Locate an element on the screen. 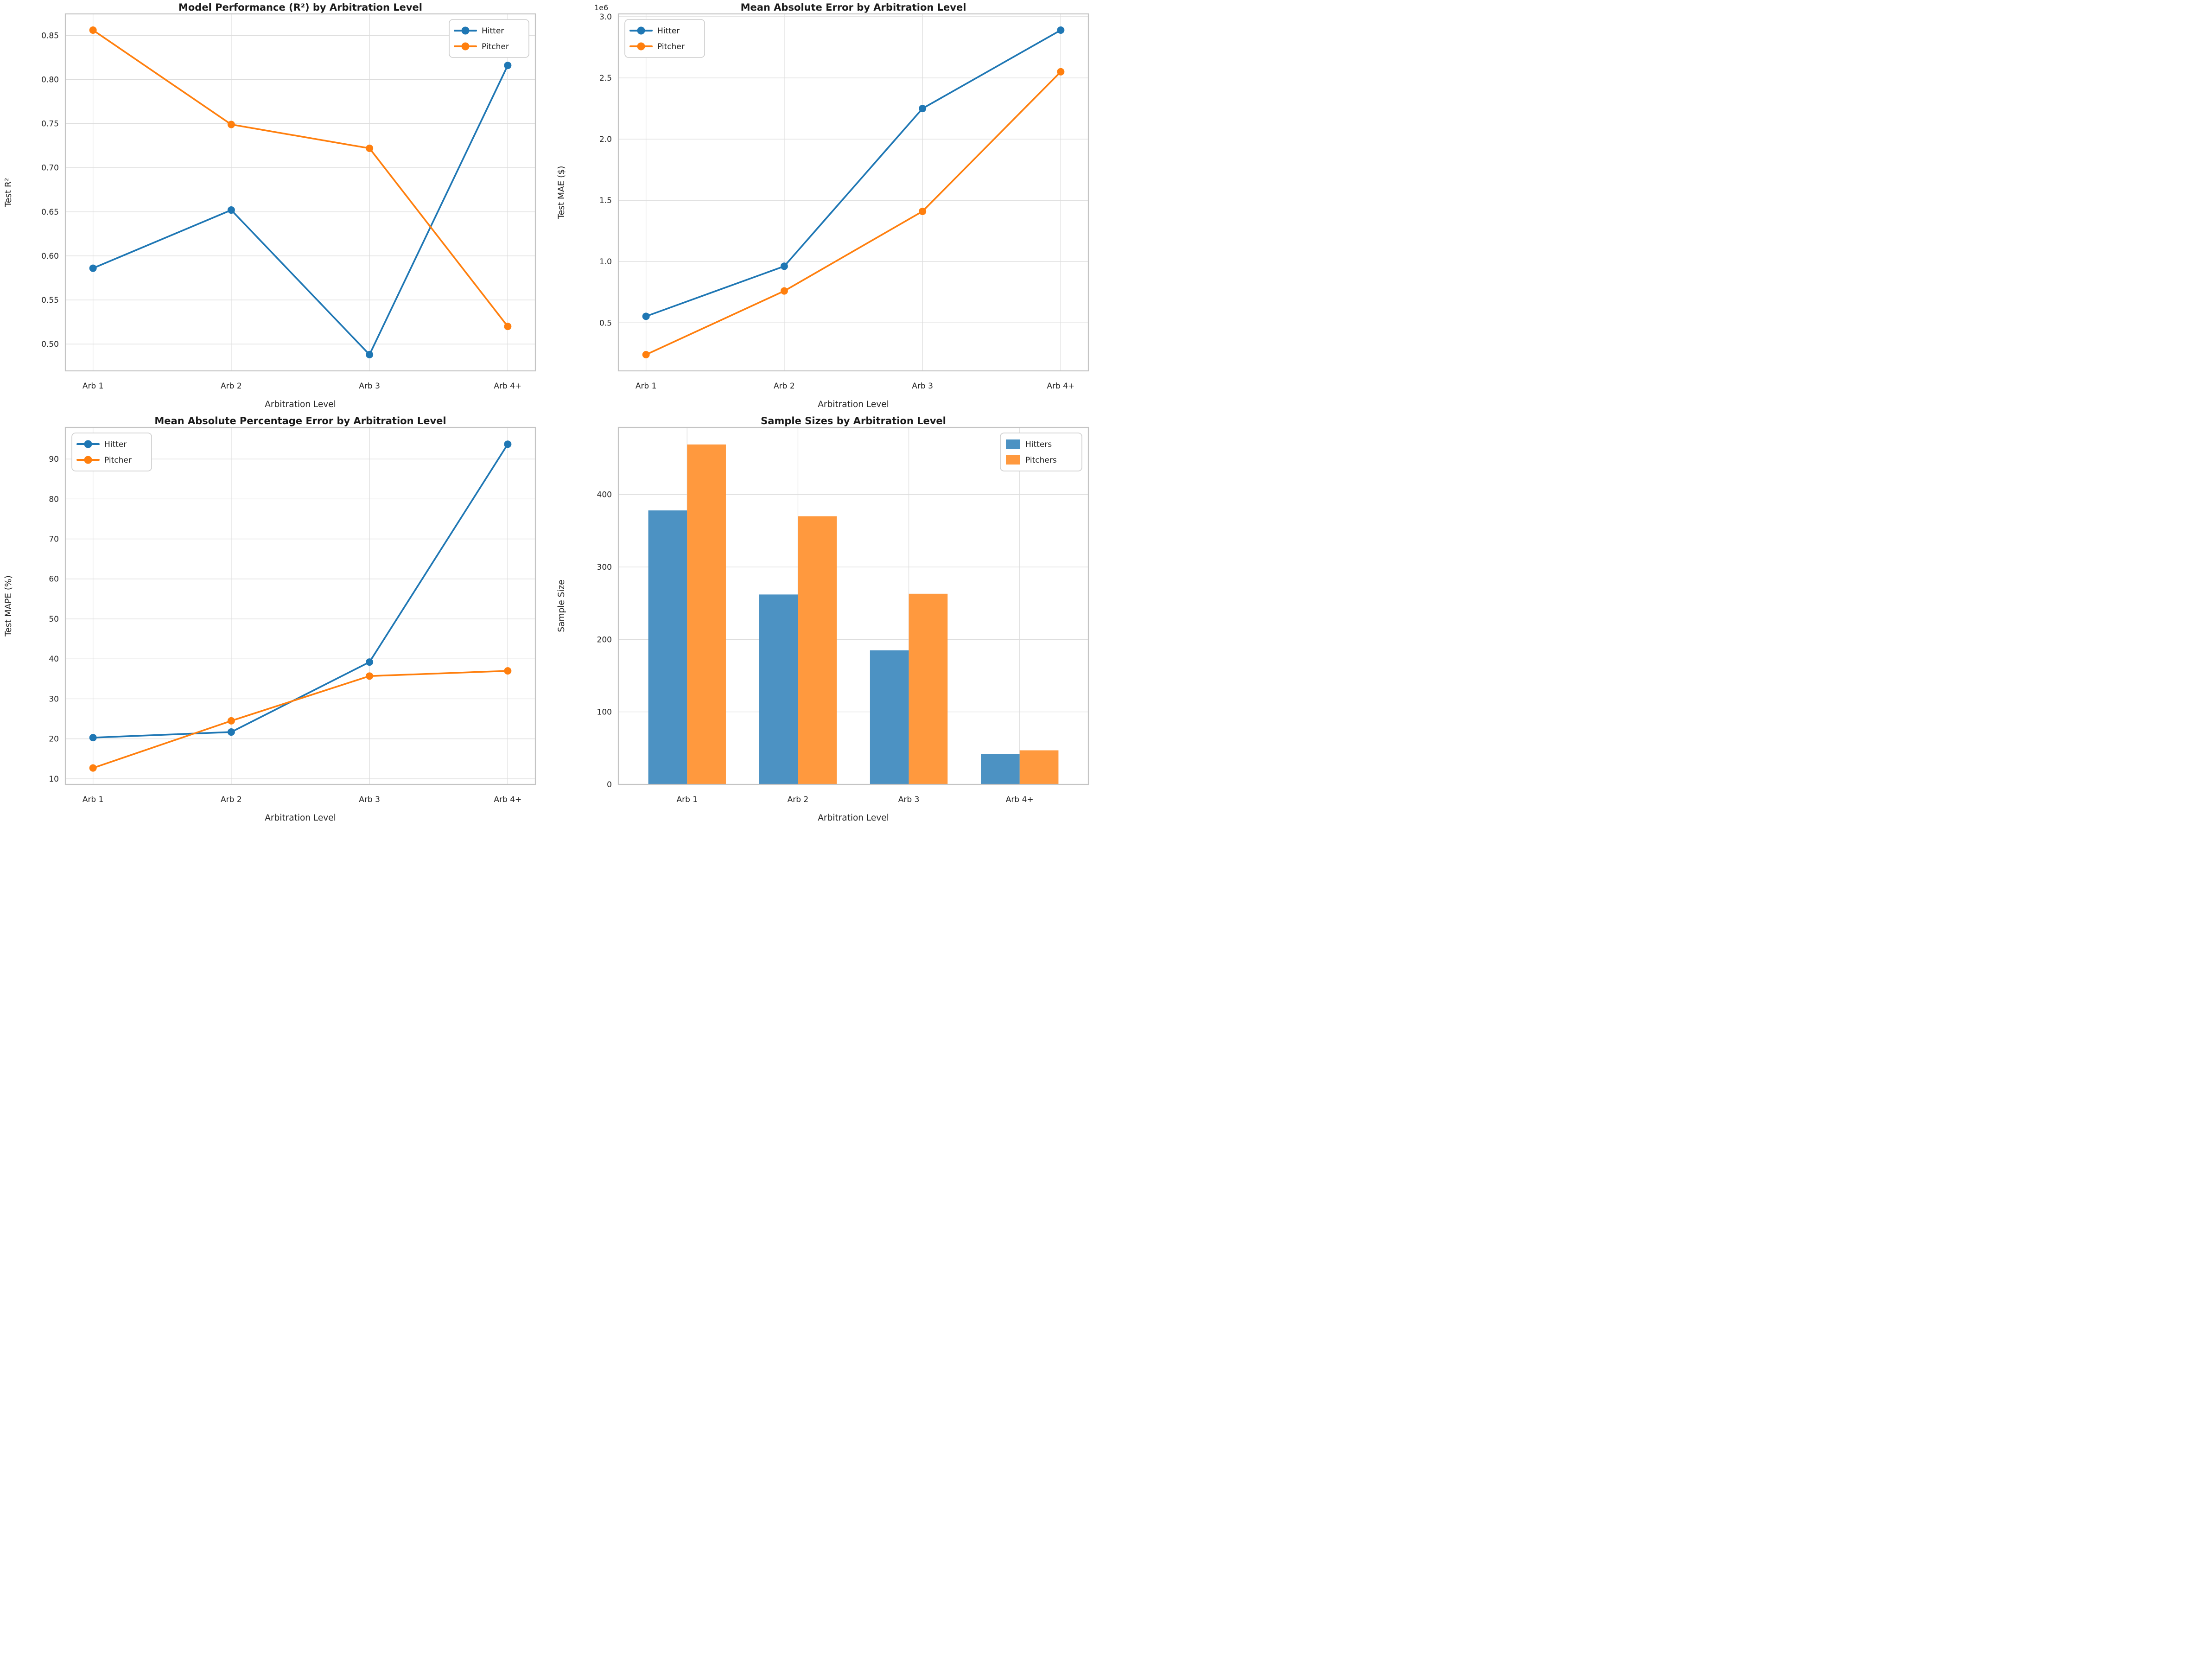 The height and width of the screenshot is (1655, 2212). legend-hitter-label: Hitter is located at coordinates (115, 444).